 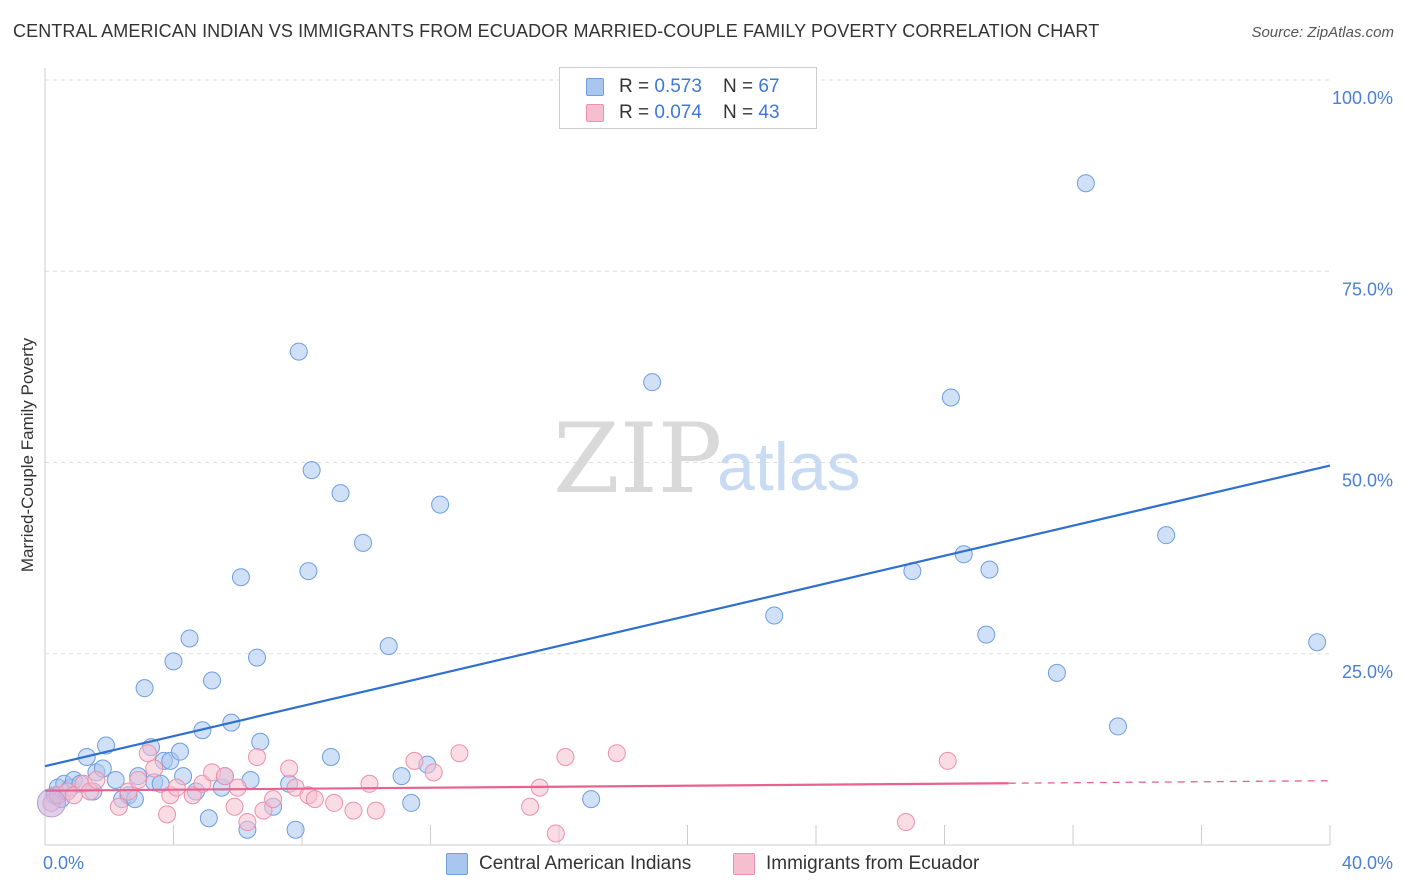 I want to click on legend-stats-text: R = 0.573 N = 67, so click(x=699, y=87).